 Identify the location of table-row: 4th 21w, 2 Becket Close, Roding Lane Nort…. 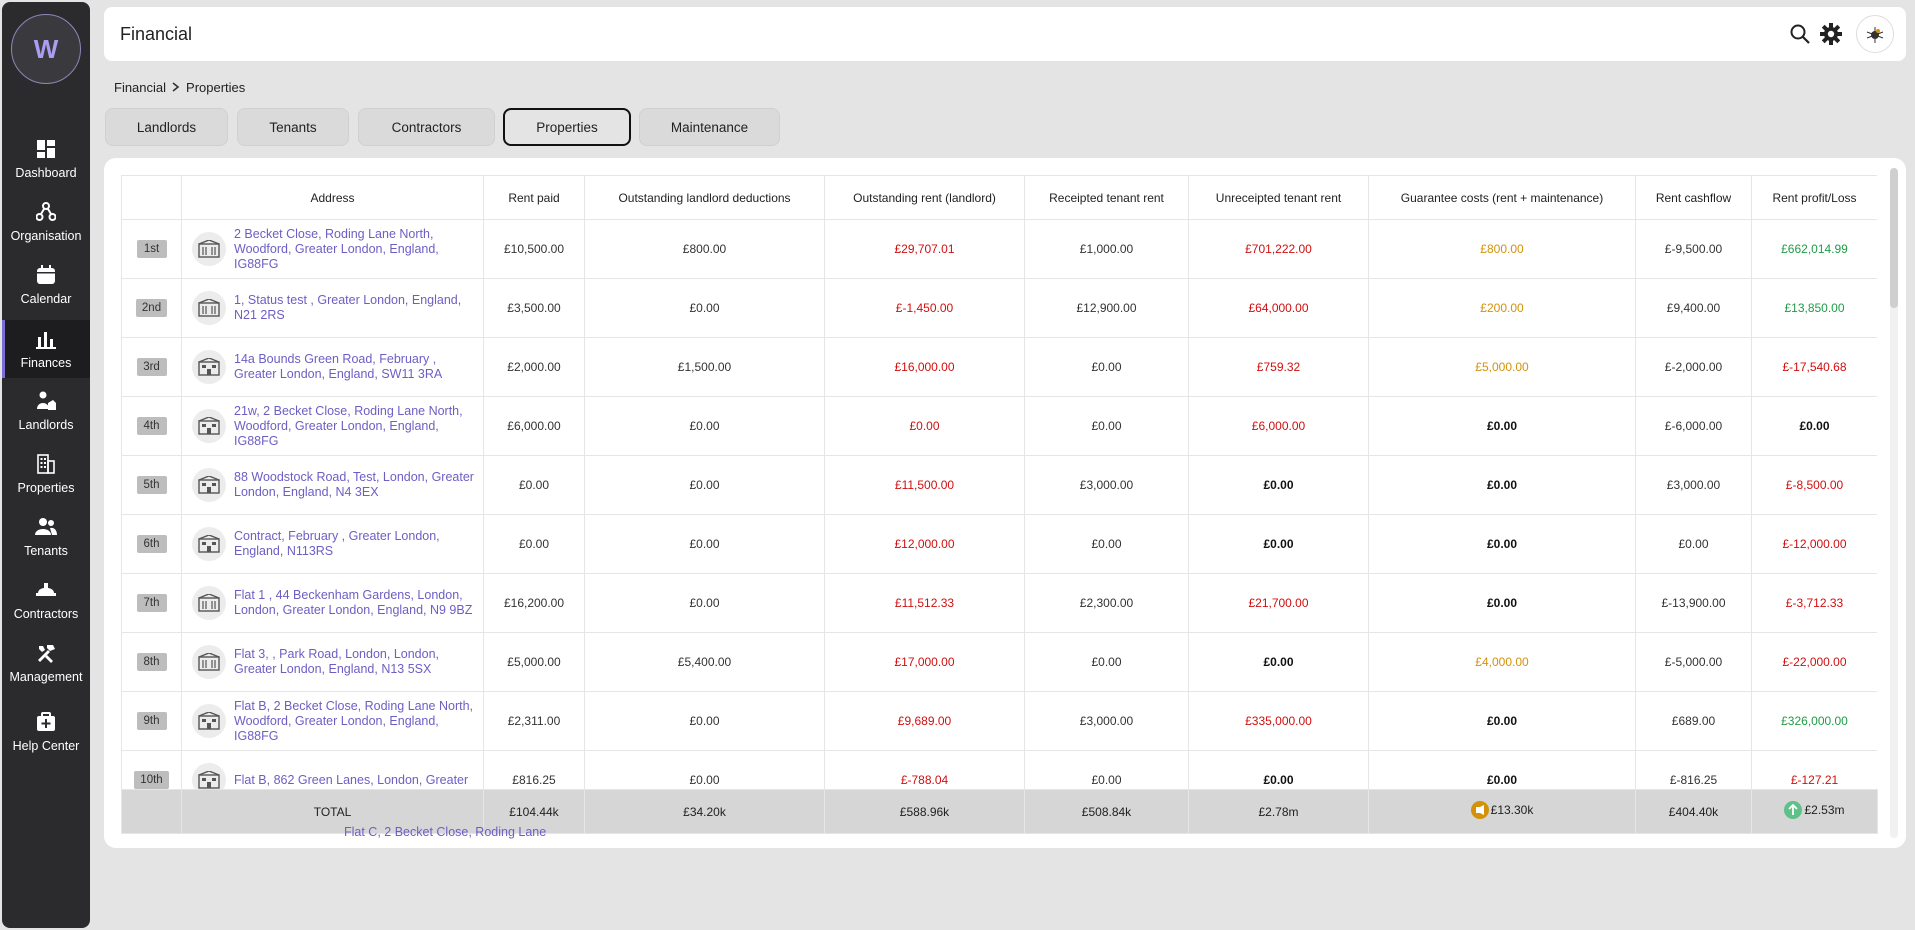
(999, 426).